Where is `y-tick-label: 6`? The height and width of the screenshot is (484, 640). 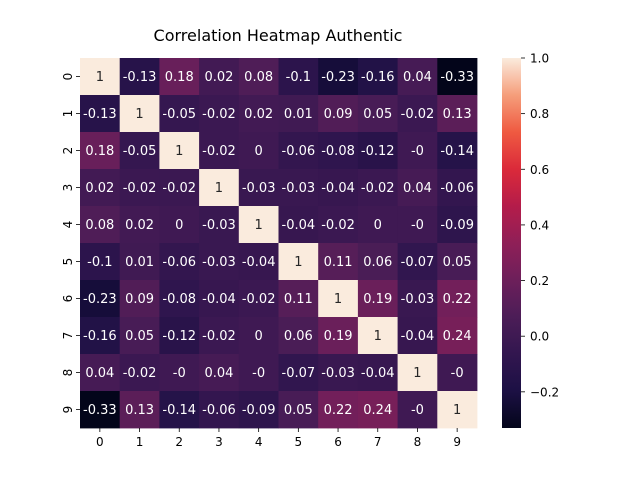
y-tick-label: 6 is located at coordinates (68, 299).